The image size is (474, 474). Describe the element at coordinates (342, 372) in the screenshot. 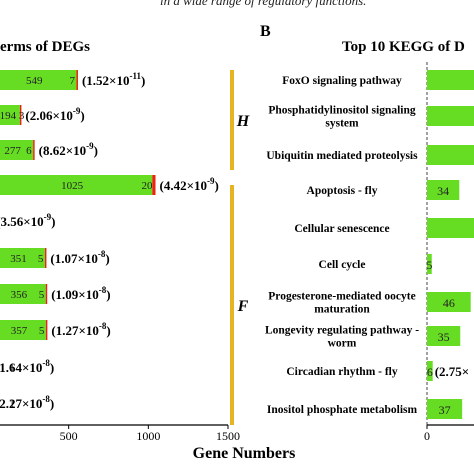

I see `category-label: Circadian rhythm - fly` at that location.